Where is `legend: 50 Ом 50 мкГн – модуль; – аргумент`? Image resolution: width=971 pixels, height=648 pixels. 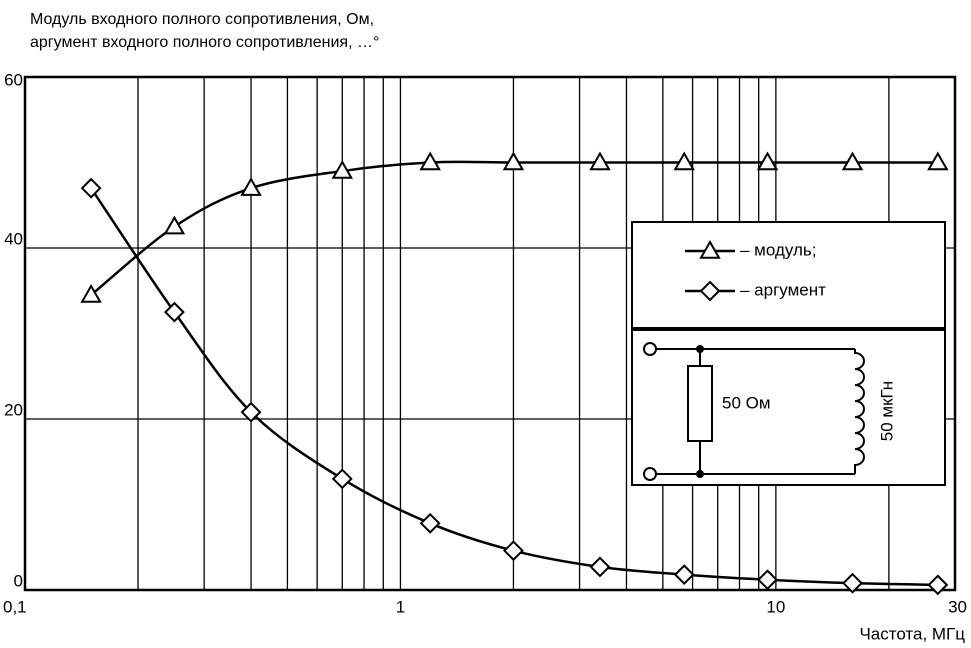 legend: 50 Ом 50 мкГн – модуль; – аргумент is located at coordinates (788, 353).